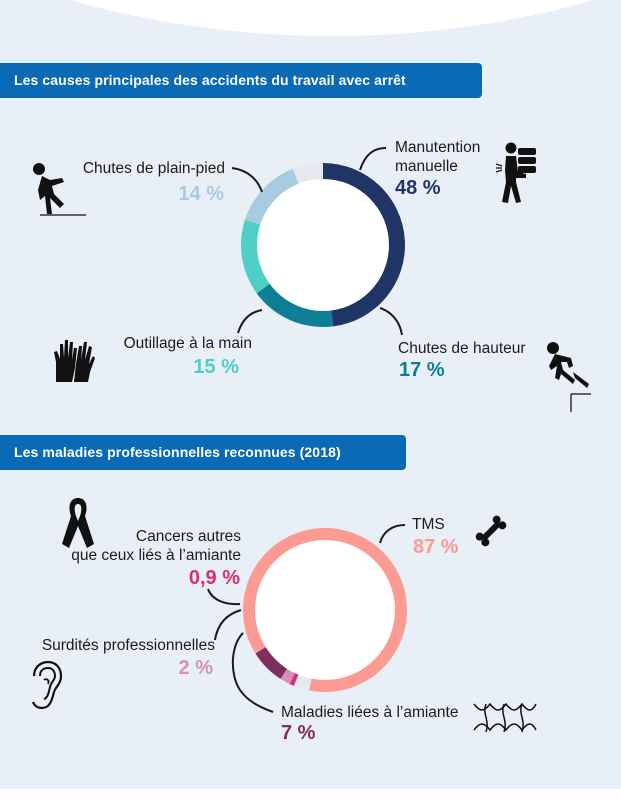  Describe the element at coordinates (156, 555) in the screenshot. I see `label-cancers-line2: que ceux liés à l’amiante` at that location.